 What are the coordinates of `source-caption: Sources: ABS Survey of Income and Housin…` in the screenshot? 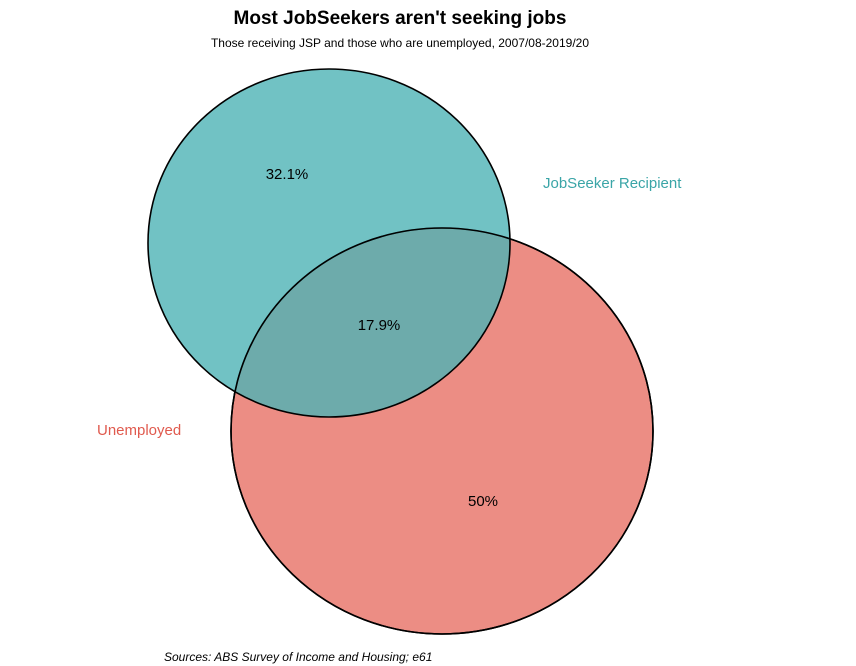 It's located at (298, 657).